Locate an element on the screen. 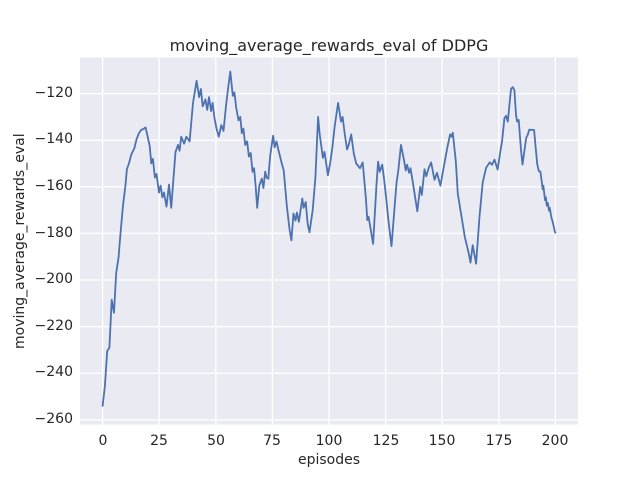 The height and width of the screenshot is (480, 640). y-tick-label: −240 is located at coordinates (53, 372).